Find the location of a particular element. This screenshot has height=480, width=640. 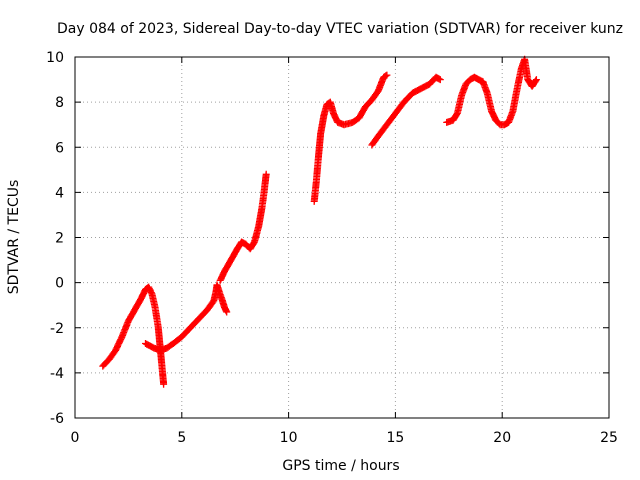

x-tick-label: 0 is located at coordinates (75, 438).